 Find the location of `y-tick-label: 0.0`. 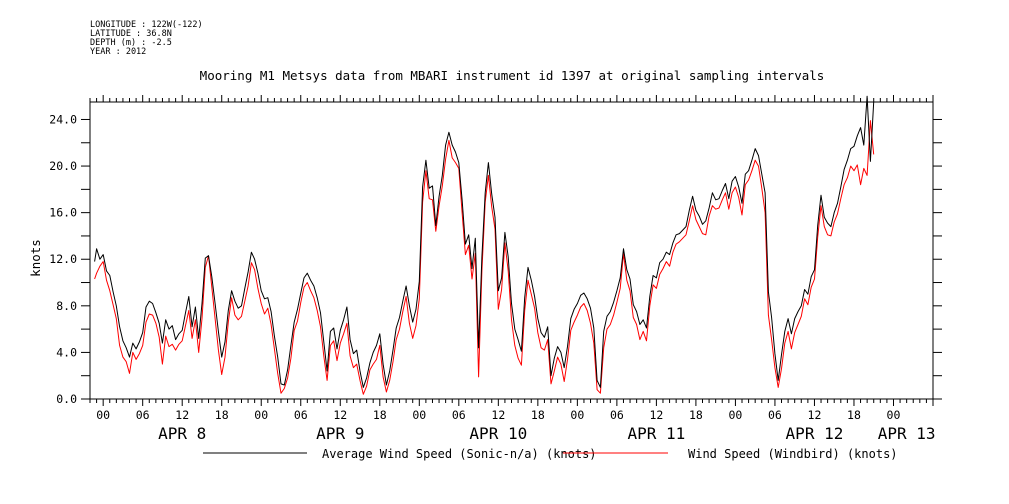

y-tick-label: 0.0 is located at coordinates (66, 399).